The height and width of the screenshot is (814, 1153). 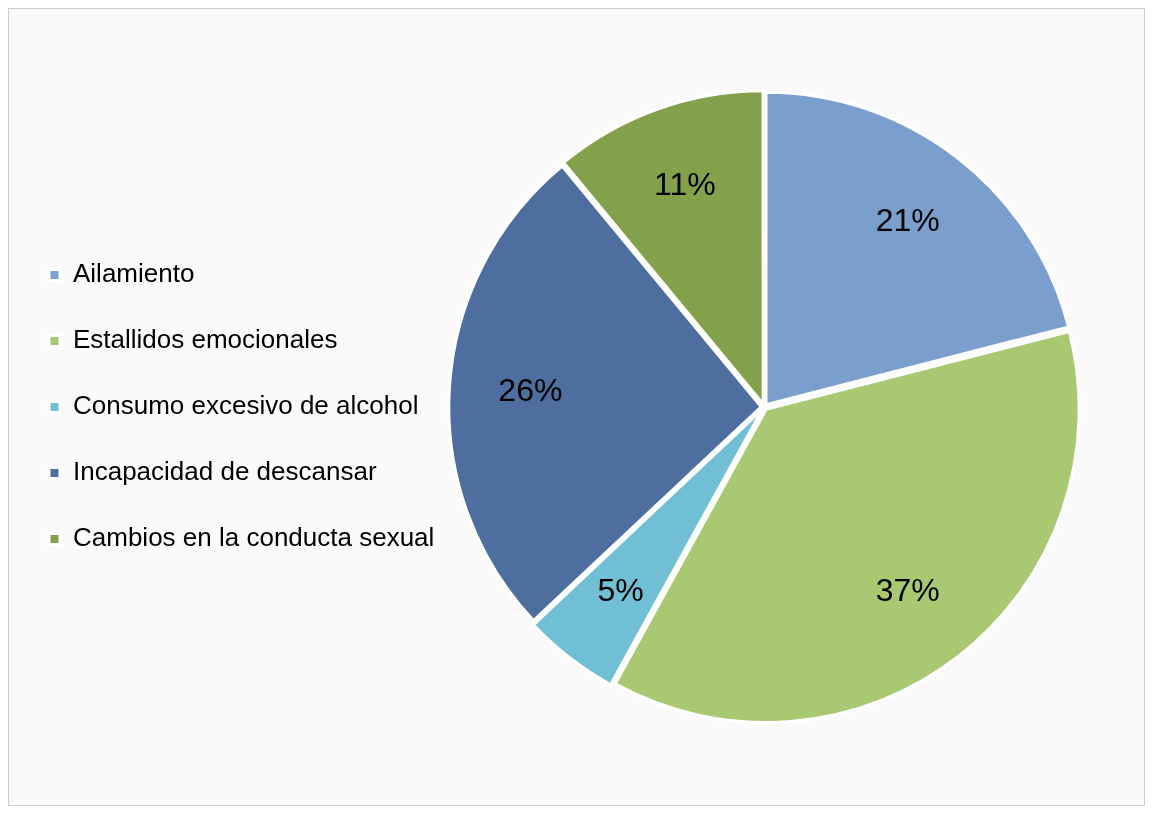 I want to click on legend-label: Estallidos emocionales, so click(x=205, y=339).